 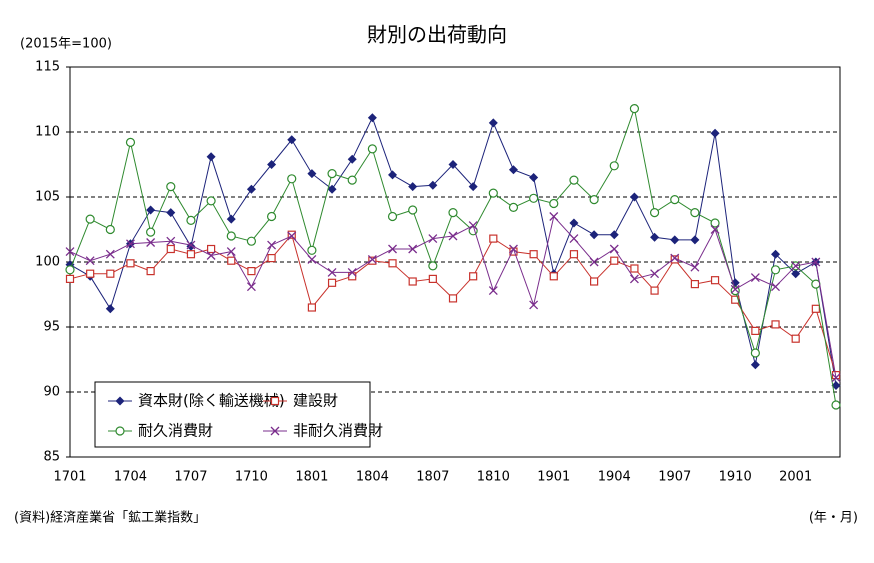 I want to click on x-tick-label: 1704, so click(x=130, y=477).